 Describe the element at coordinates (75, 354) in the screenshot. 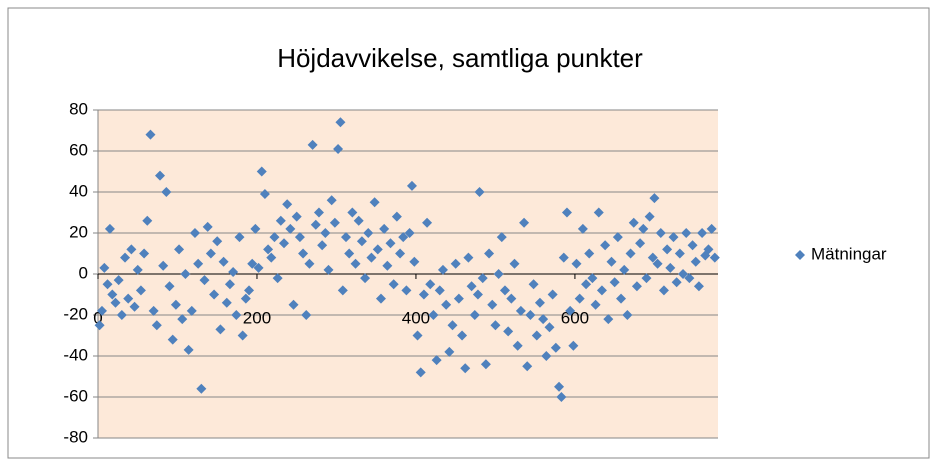

I see `y-tick-label: -40` at that location.